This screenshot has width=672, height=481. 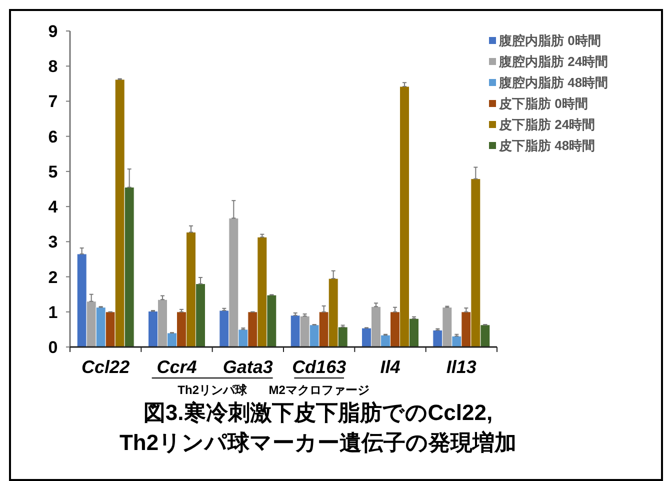 What do you see at coordinates (53, 277) in the screenshot?
I see `y-tick-label: 2` at bounding box center [53, 277].